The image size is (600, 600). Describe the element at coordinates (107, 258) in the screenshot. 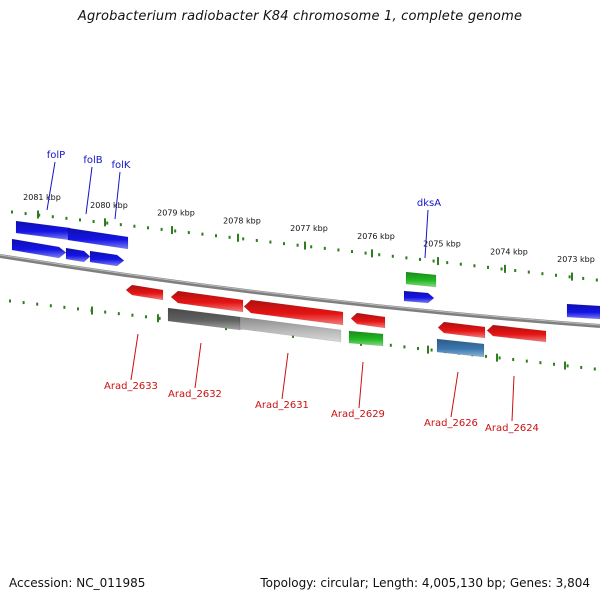

I see `gene-folK` at that location.